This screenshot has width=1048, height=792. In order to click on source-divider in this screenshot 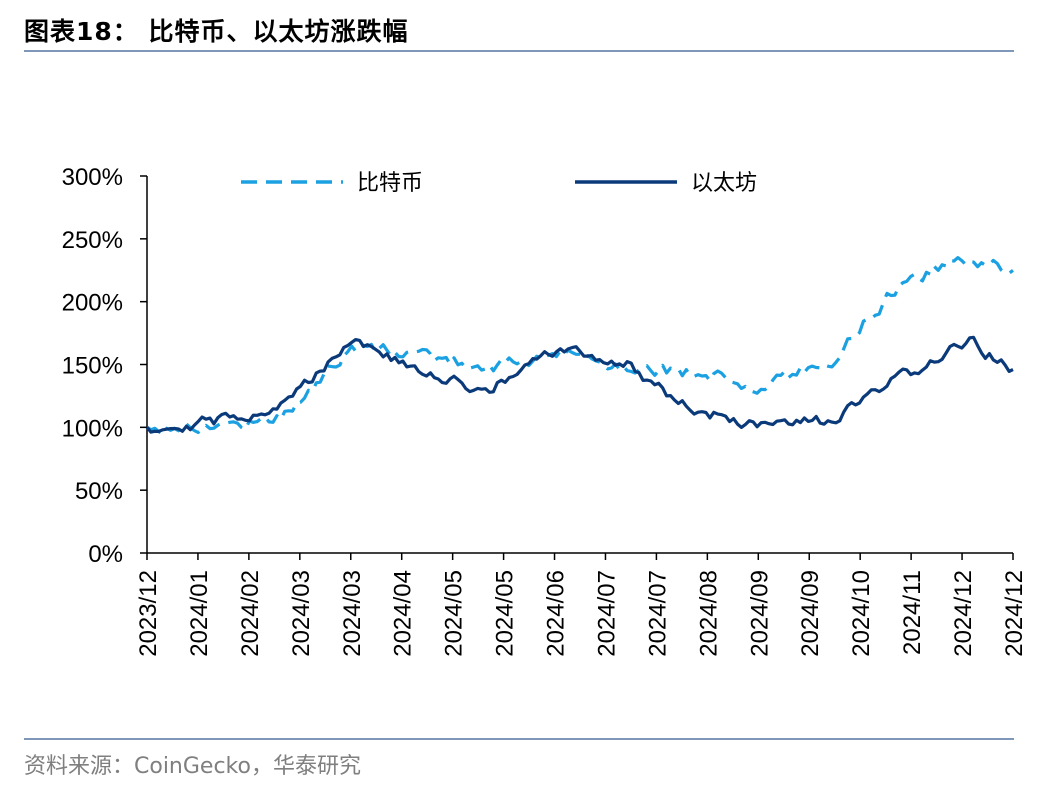, I will do `click(519, 739)`.